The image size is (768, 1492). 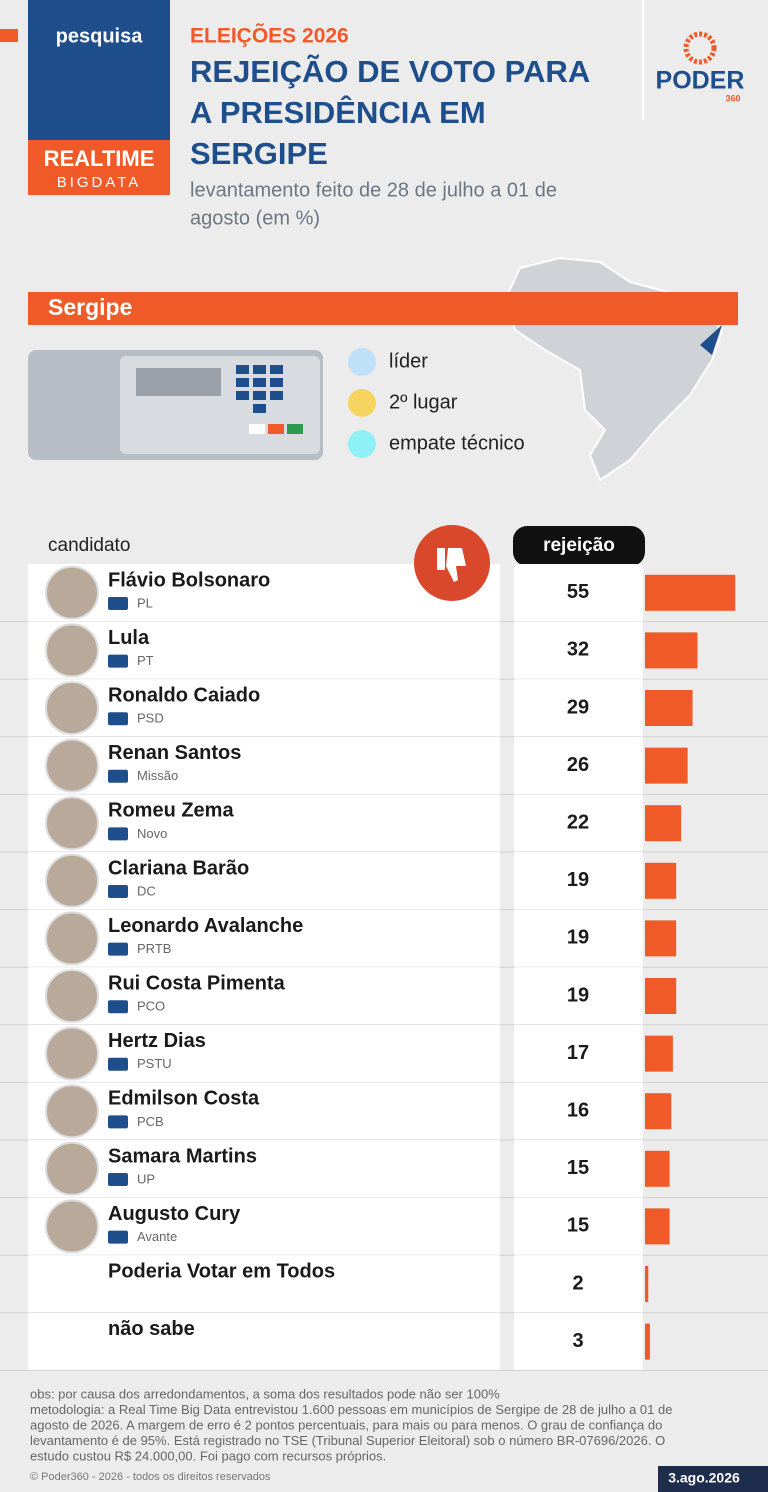 What do you see at coordinates (9, 35) in the screenshot?
I see `accent` at bounding box center [9, 35].